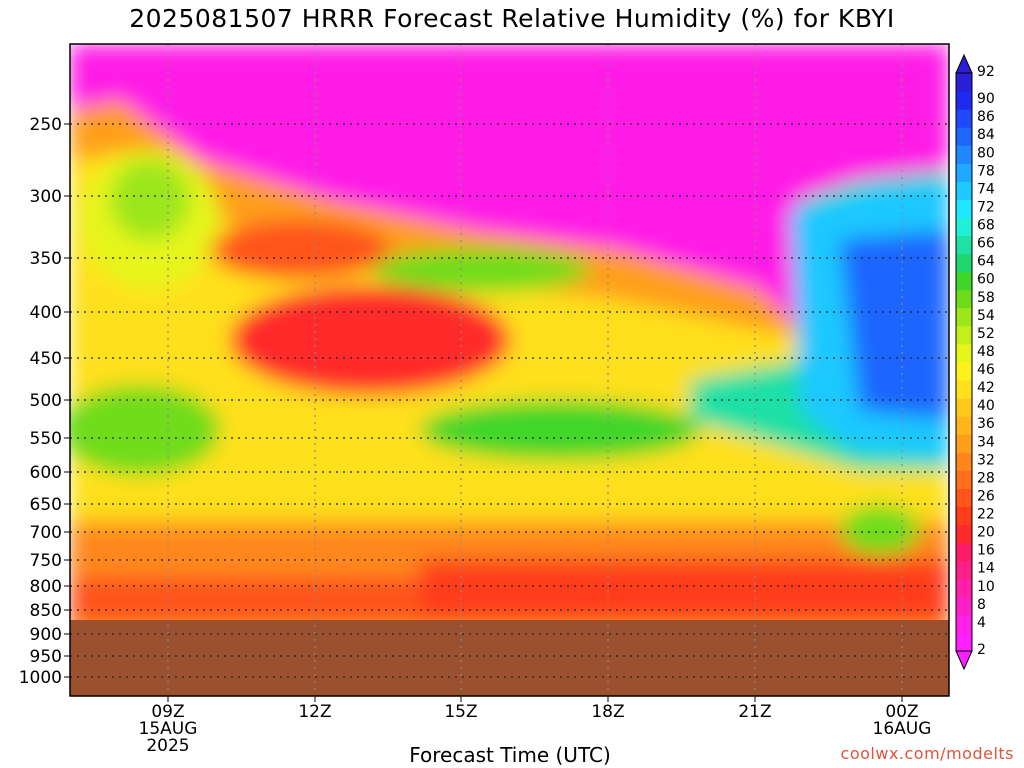 Image resolution: width=1024 pixels, height=768 pixels. Describe the element at coordinates (986, 135) in the screenshot. I see `colorbar-label: 84` at that location.